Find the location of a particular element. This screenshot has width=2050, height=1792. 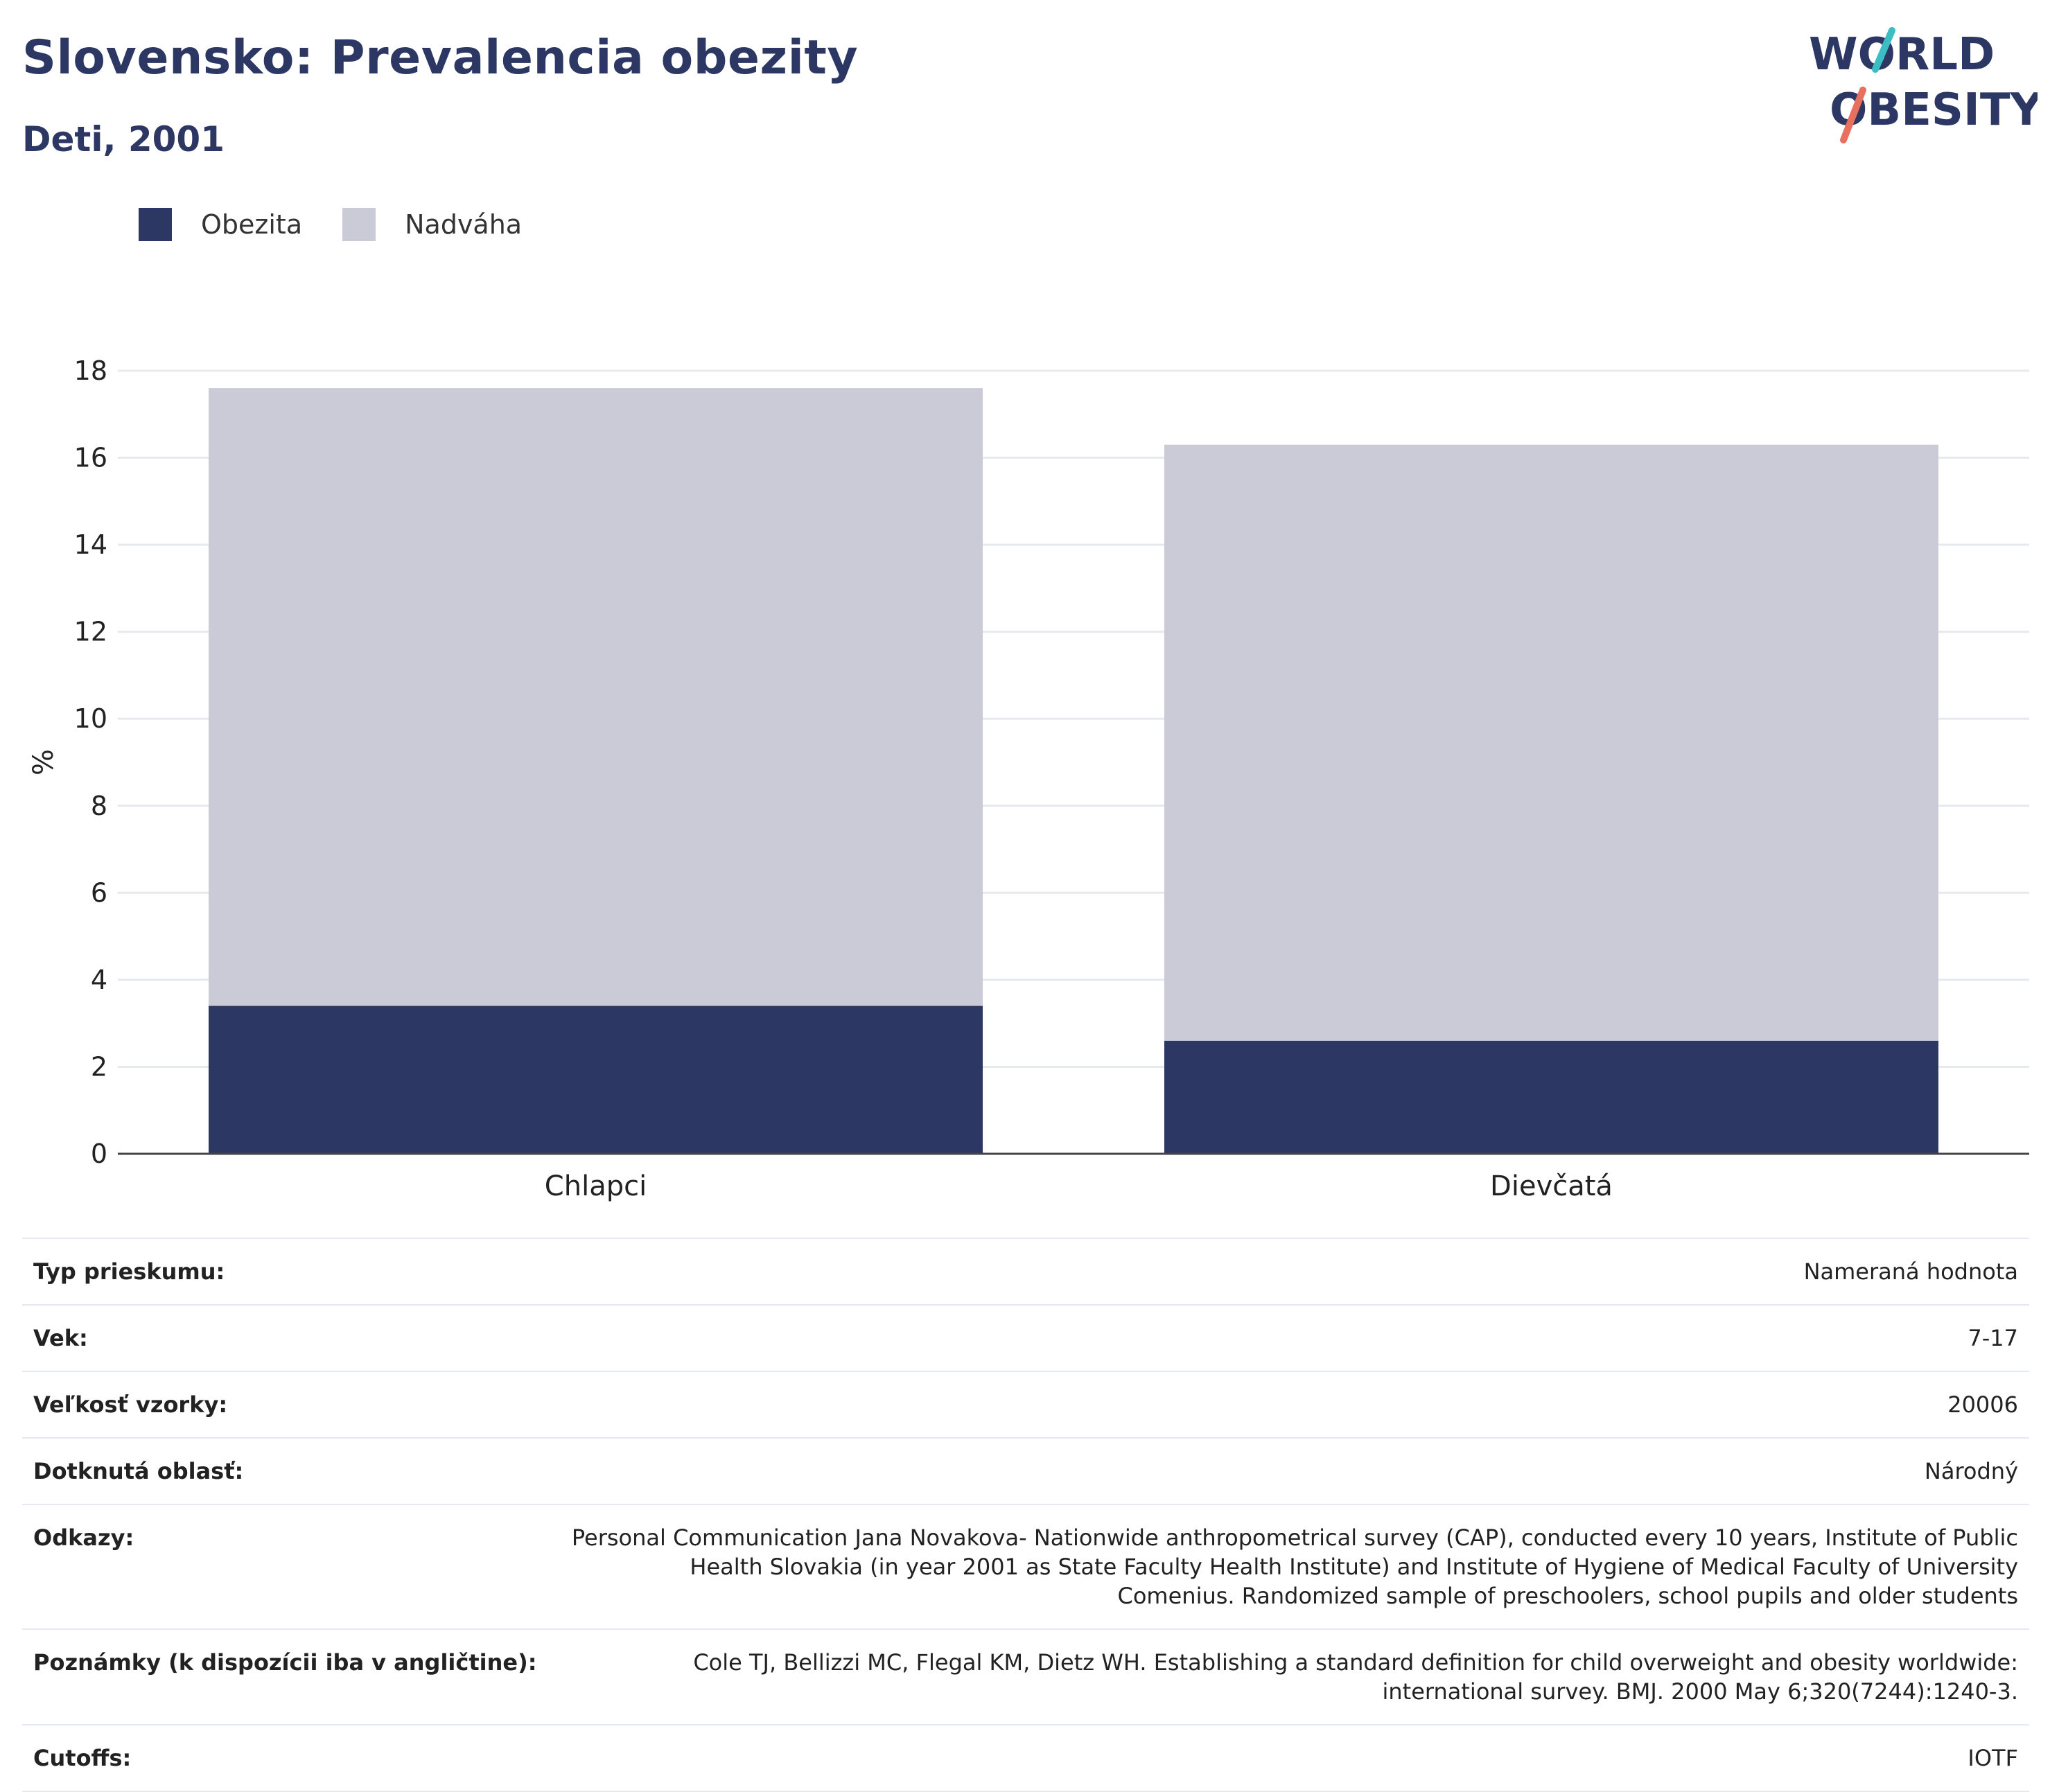

y-tick-label: 6 is located at coordinates (99, 892).